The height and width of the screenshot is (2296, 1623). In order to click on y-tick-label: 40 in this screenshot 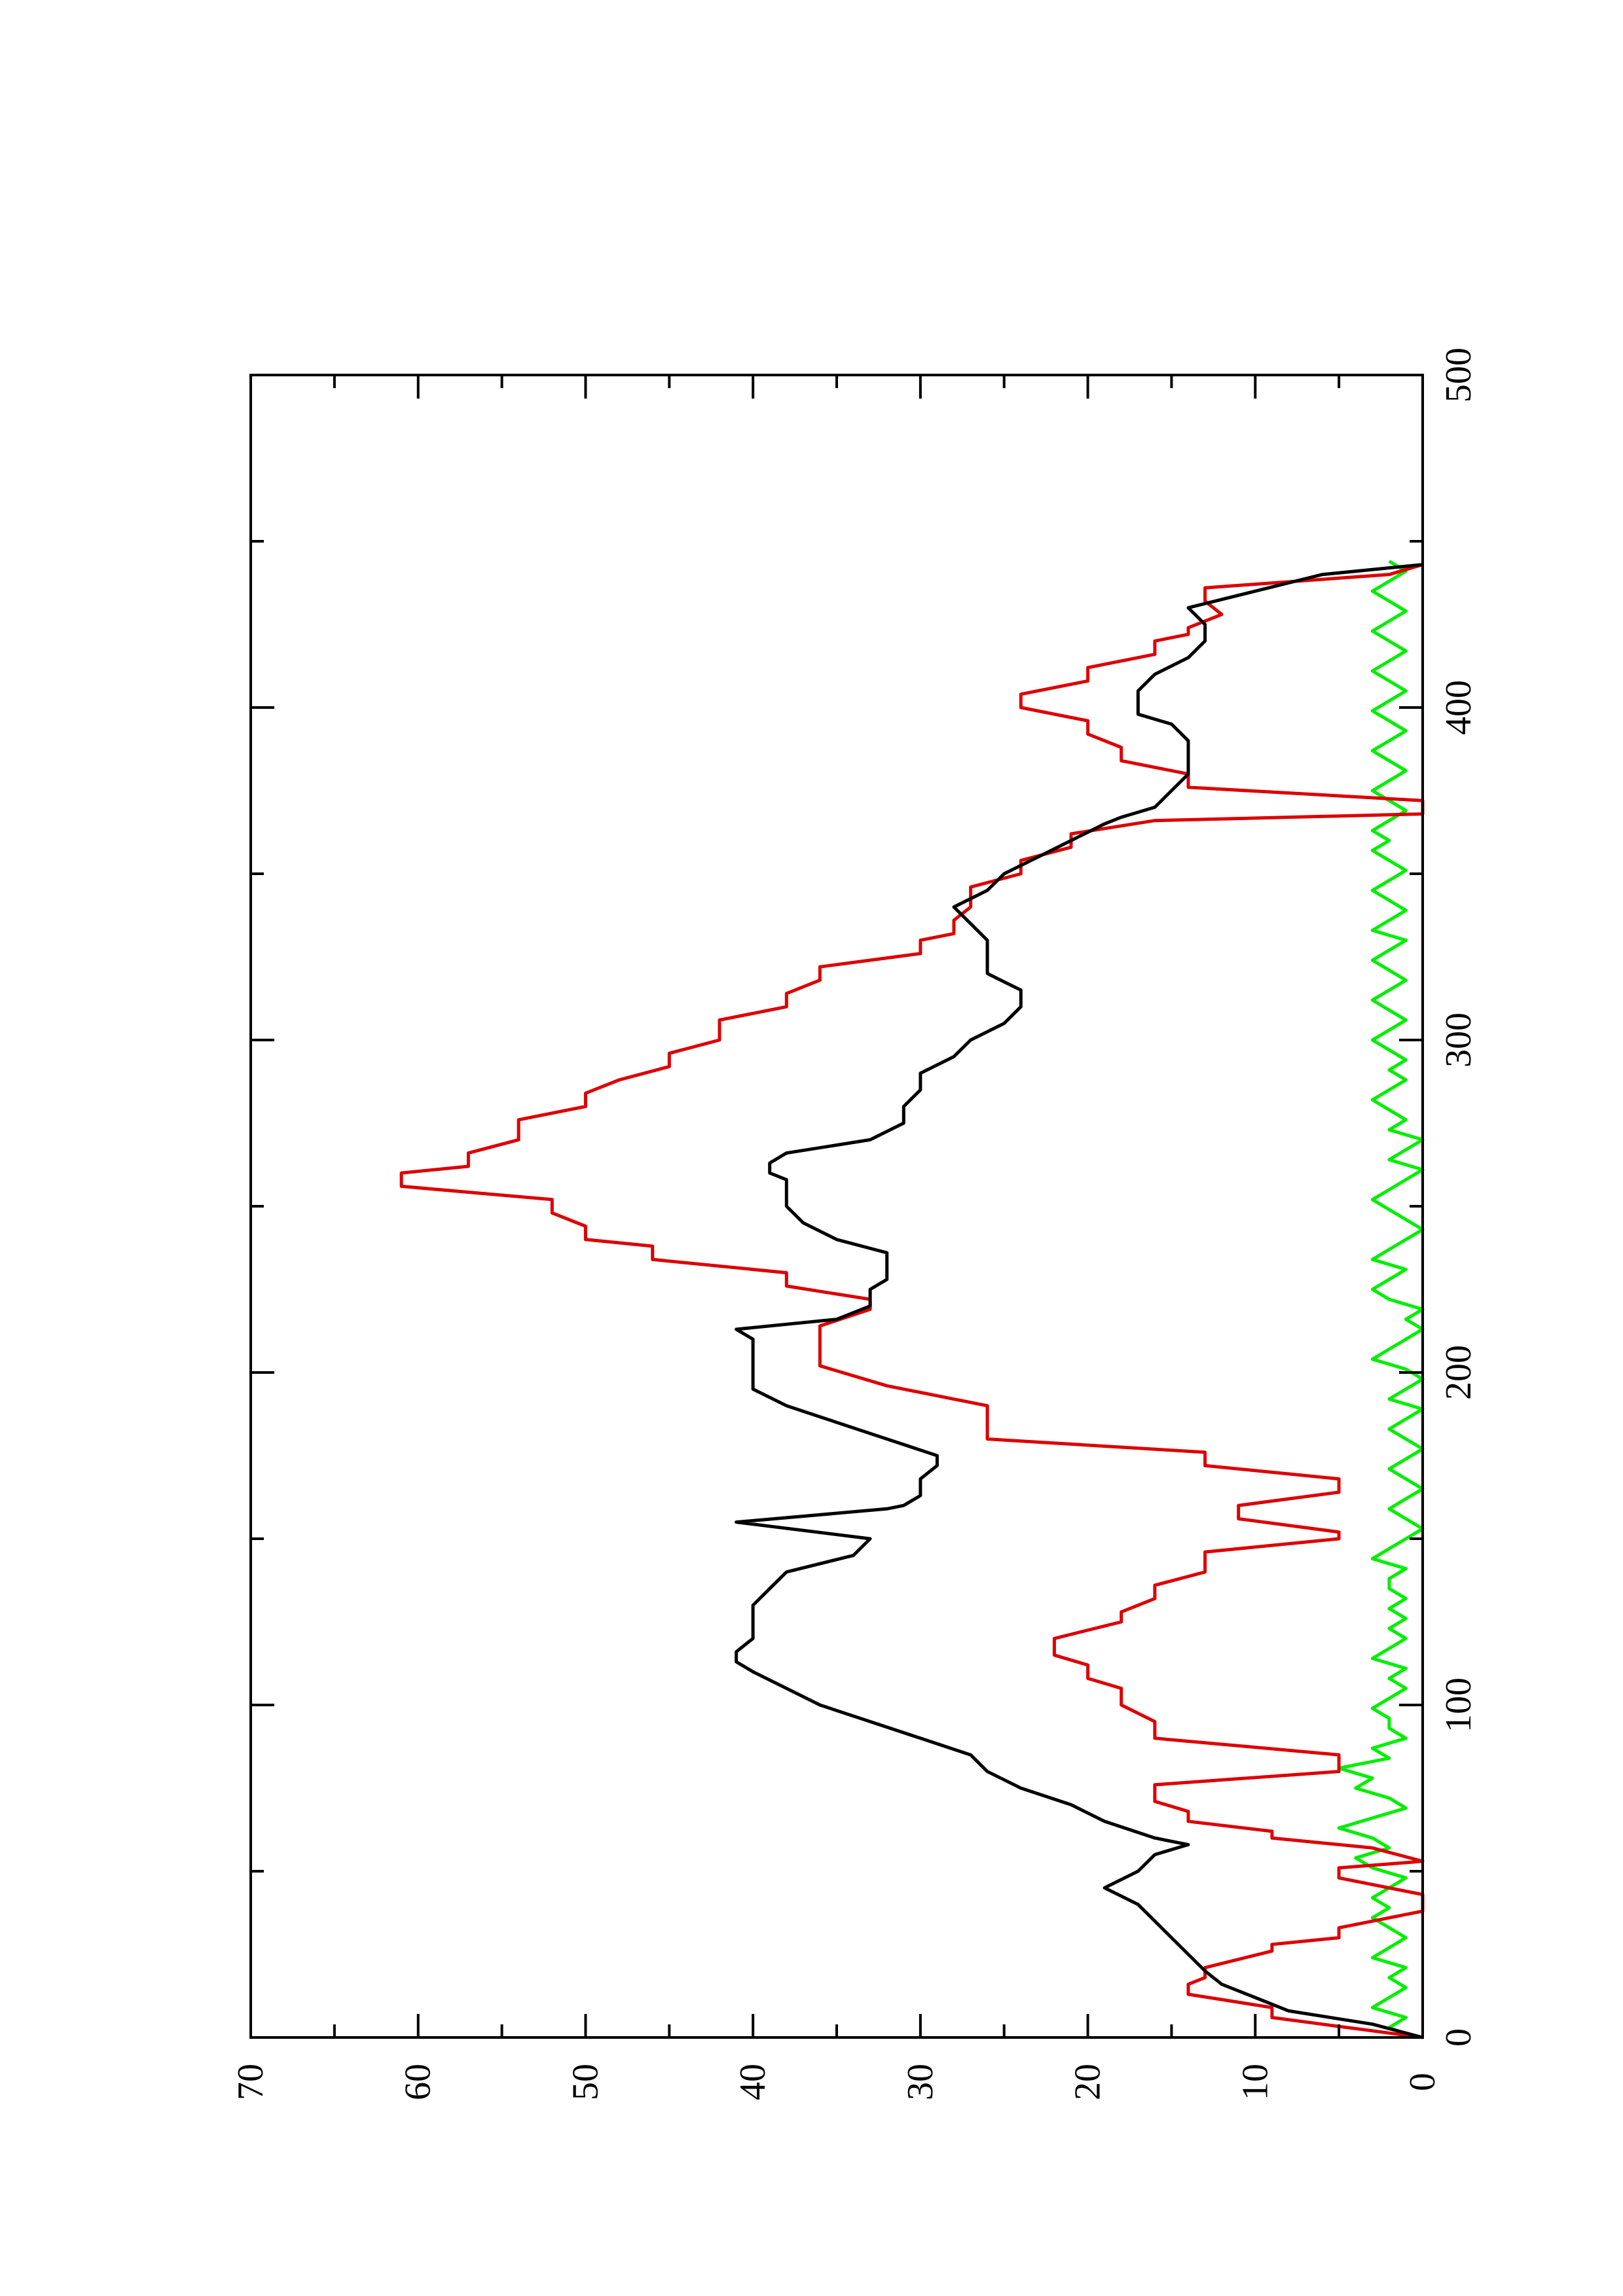, I will do `click(753, 2082)`.